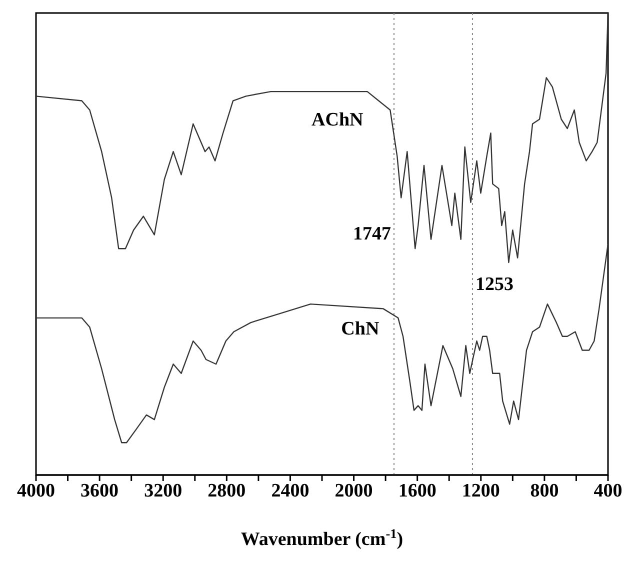 This screenshot has height=573, width=638. I want to click on ref-line-label: 1253, so click(494, 285).